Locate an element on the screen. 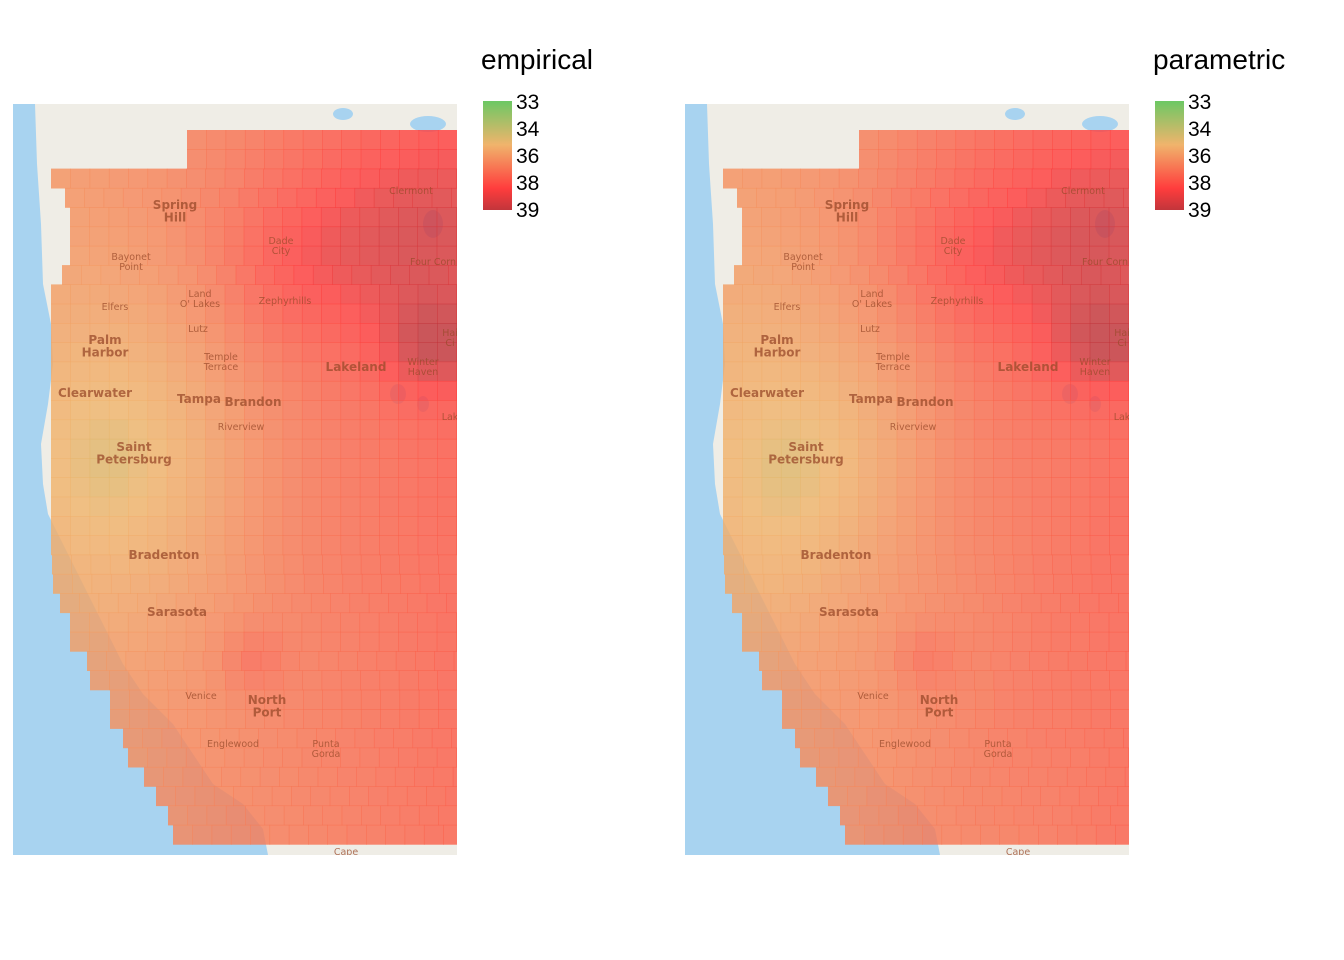 The image size is (1344, 960). city-label-line: Venice is located at coordinates (872, 696).